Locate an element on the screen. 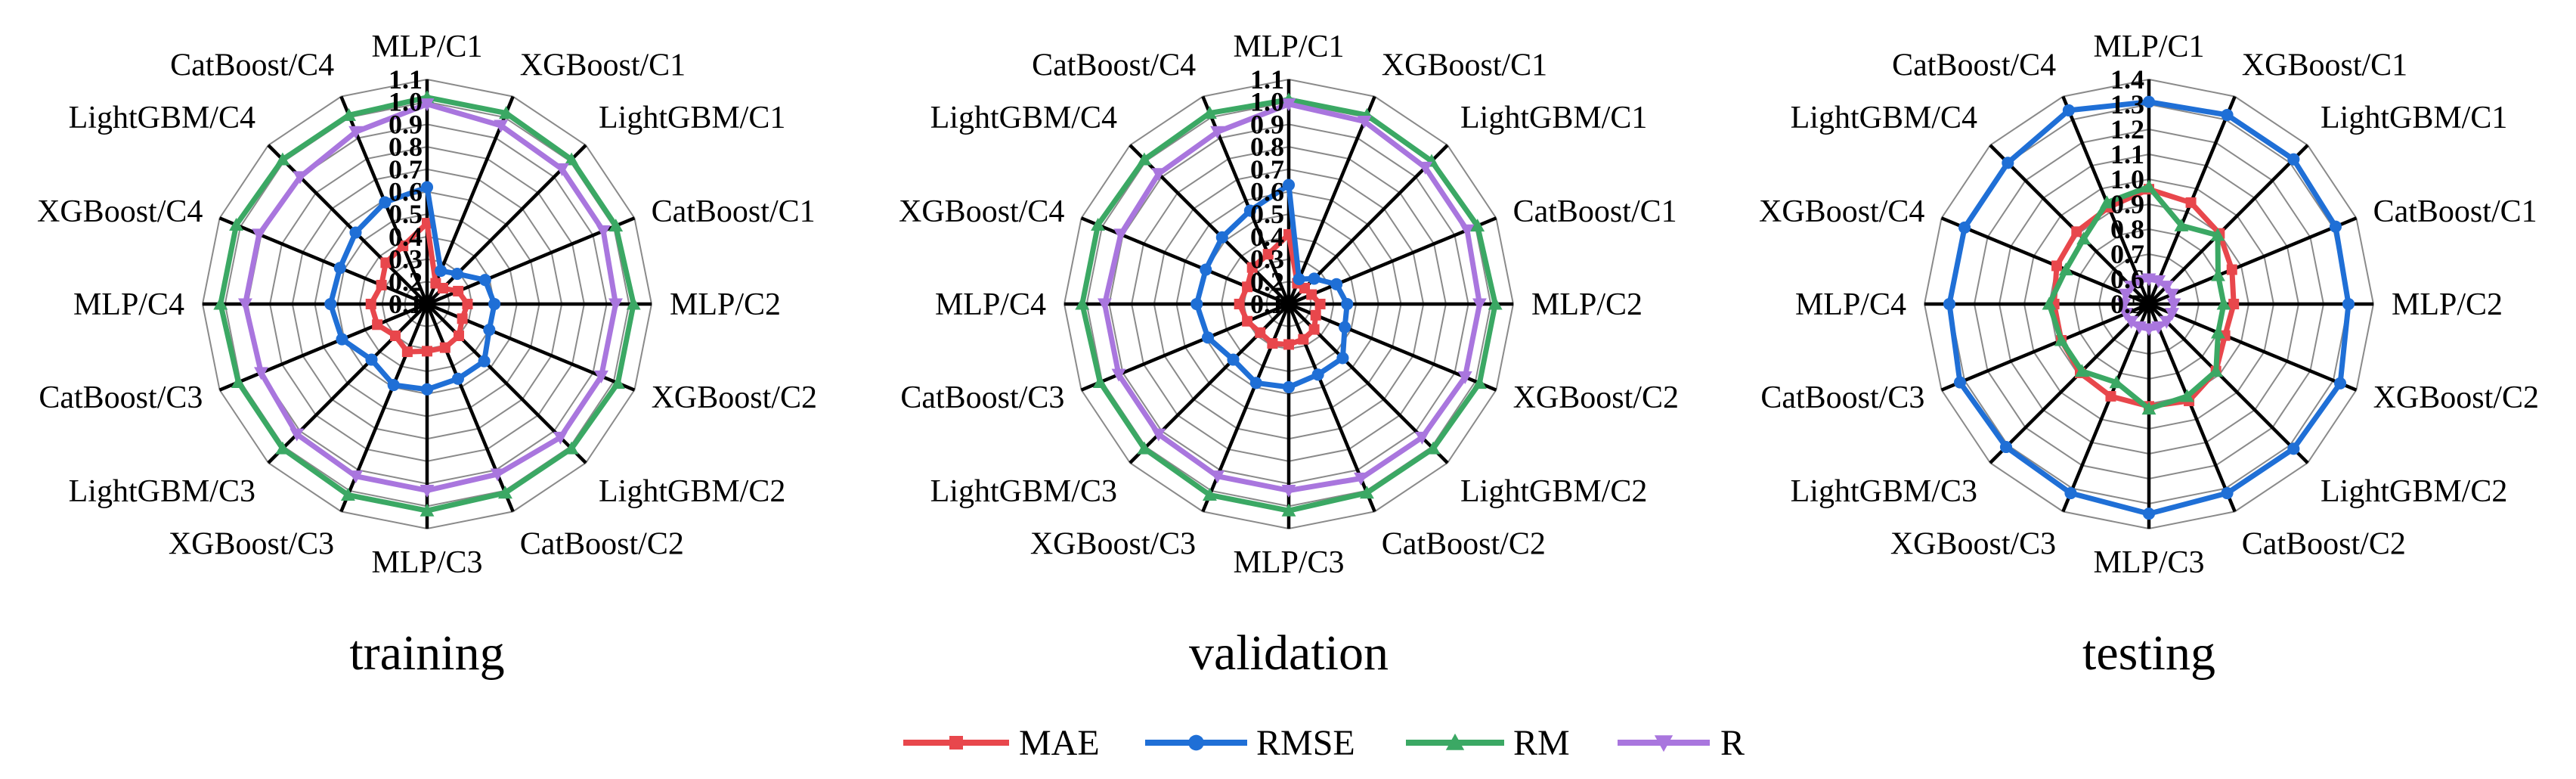 The height and width of the screenshot is (779, 2576). data-point-mae-catboost-c4 is located at coordinates (1268, 254).